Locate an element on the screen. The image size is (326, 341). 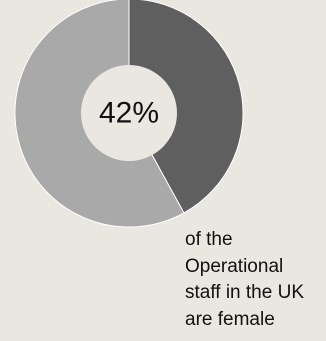
caption-line: are female is located at coordinates (230, 319).